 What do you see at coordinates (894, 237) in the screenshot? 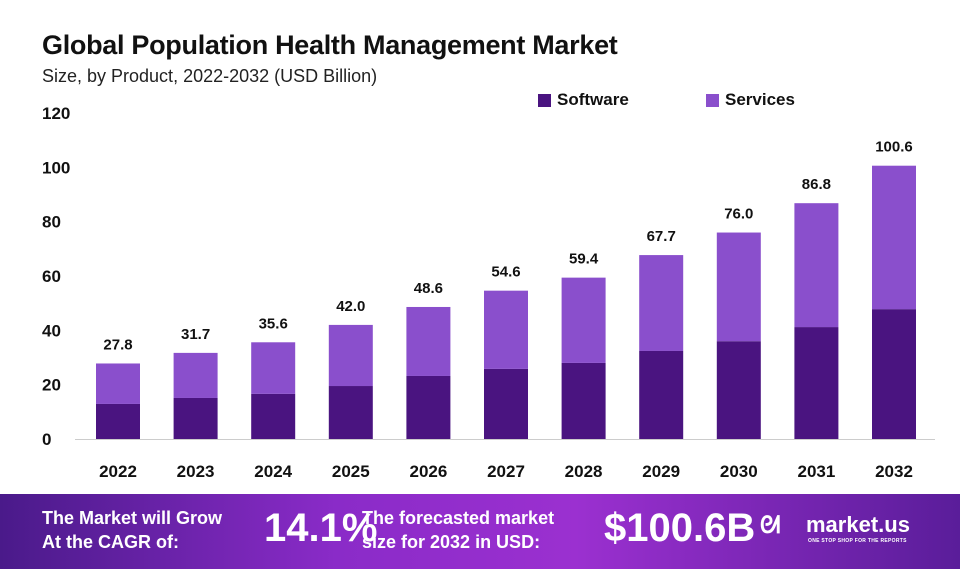
I see `bar-services-2032` at bounding box center [894, 237].